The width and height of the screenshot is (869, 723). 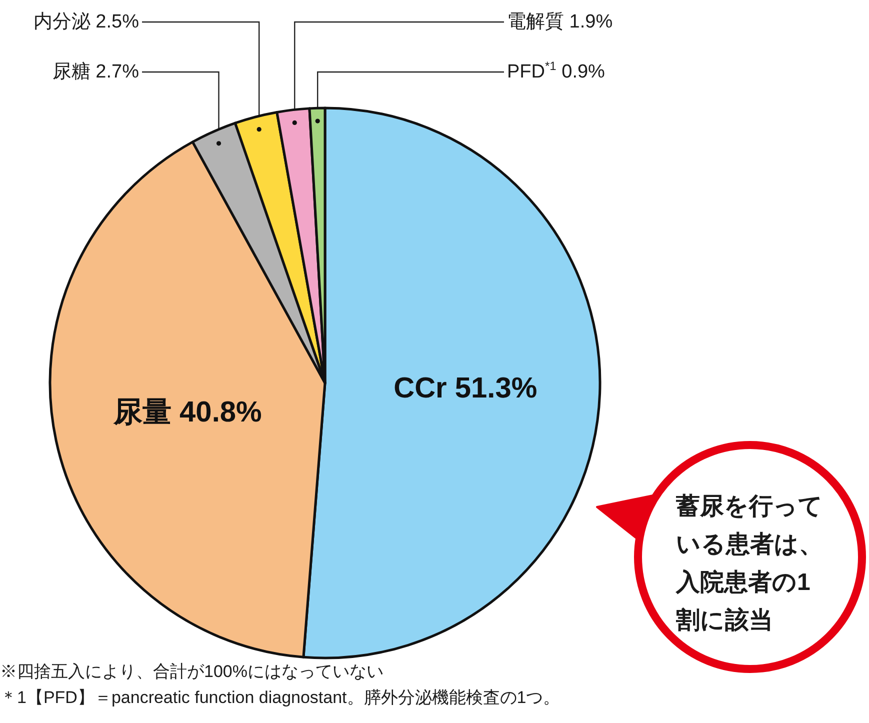 What do you see at coordinates (535, 22) in the screenshot?
I see `slice-label: 電解質` at bounding box center [535, 22].